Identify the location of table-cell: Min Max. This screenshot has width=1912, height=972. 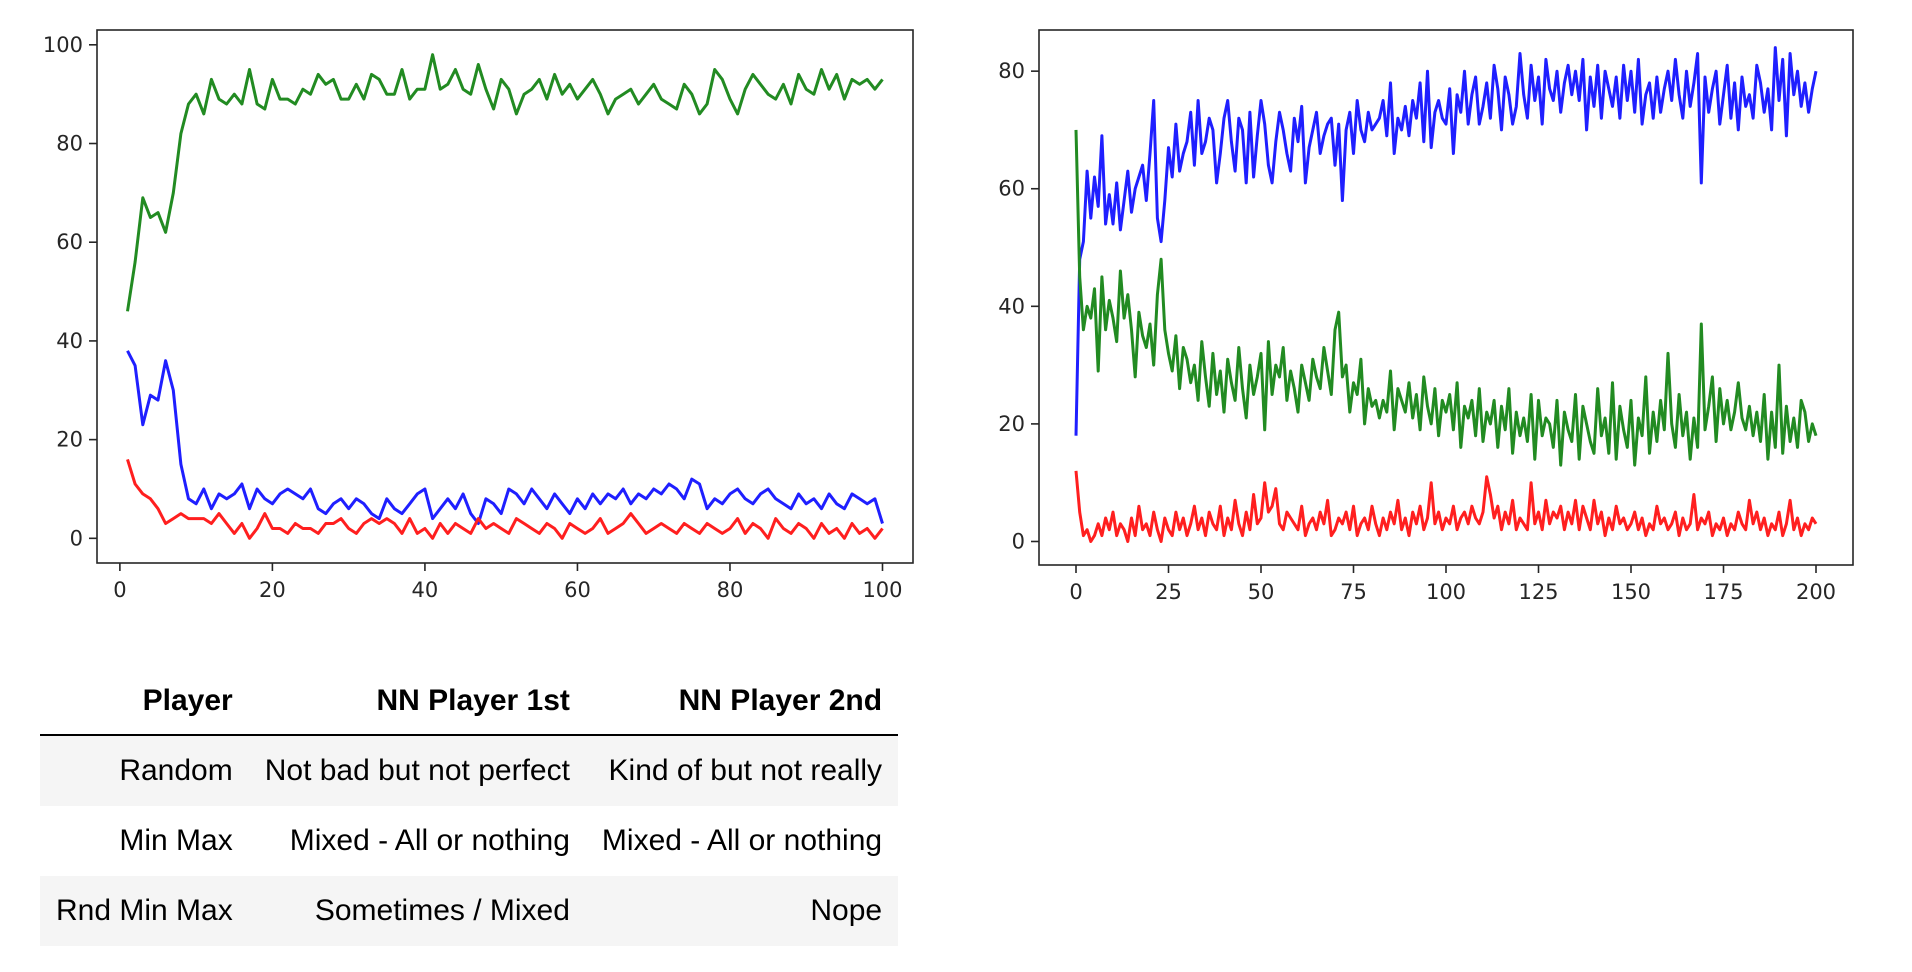
(176, 840).